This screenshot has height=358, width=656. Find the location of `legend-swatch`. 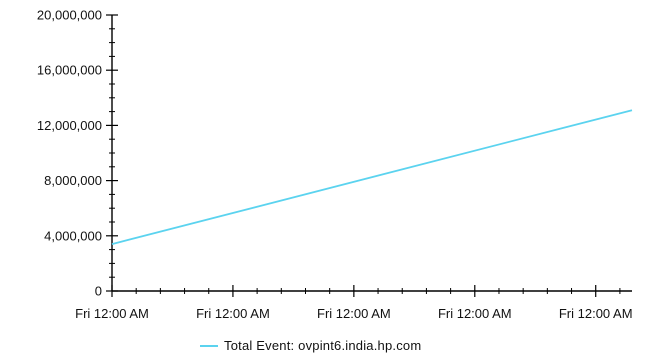

legend-swatch is located at coordinates (209, 345).